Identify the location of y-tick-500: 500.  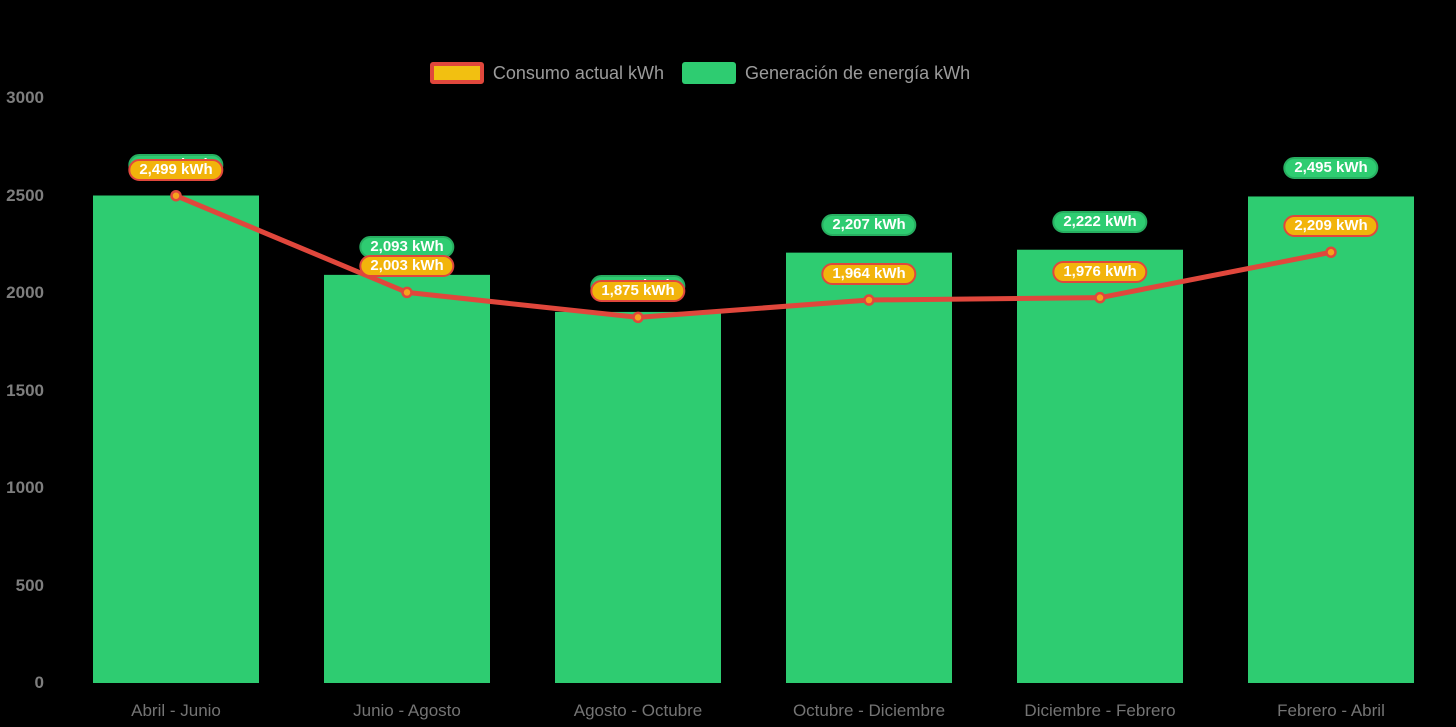
(29, 585).